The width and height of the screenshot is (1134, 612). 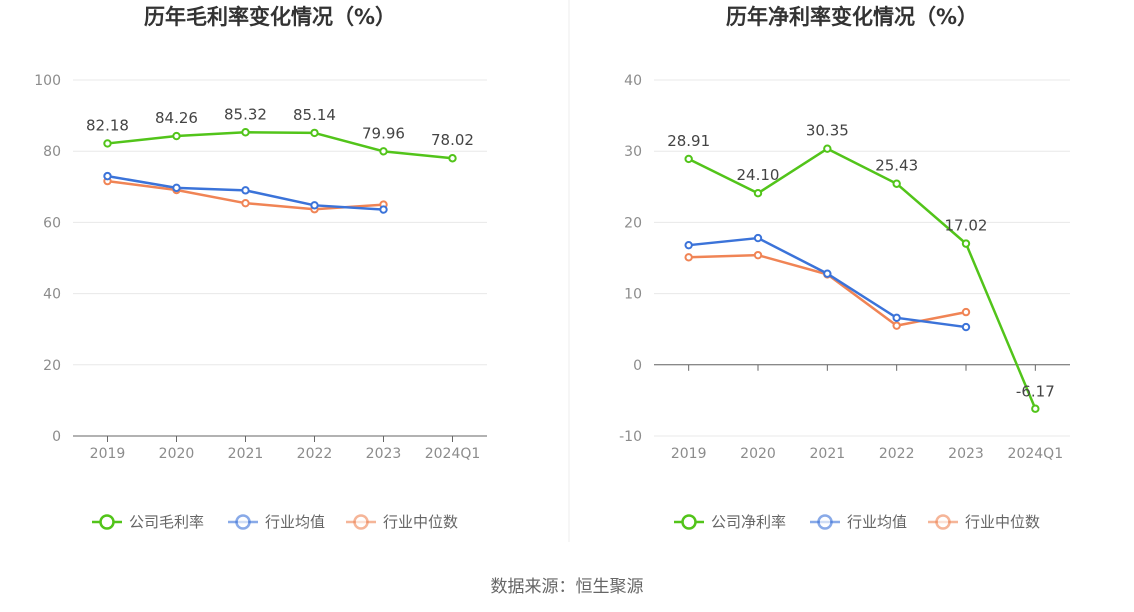 What do you see at coordinates (47, 81) in the screenshot?
I see `y-tick-label: 100` at bounding box center [47, 81].